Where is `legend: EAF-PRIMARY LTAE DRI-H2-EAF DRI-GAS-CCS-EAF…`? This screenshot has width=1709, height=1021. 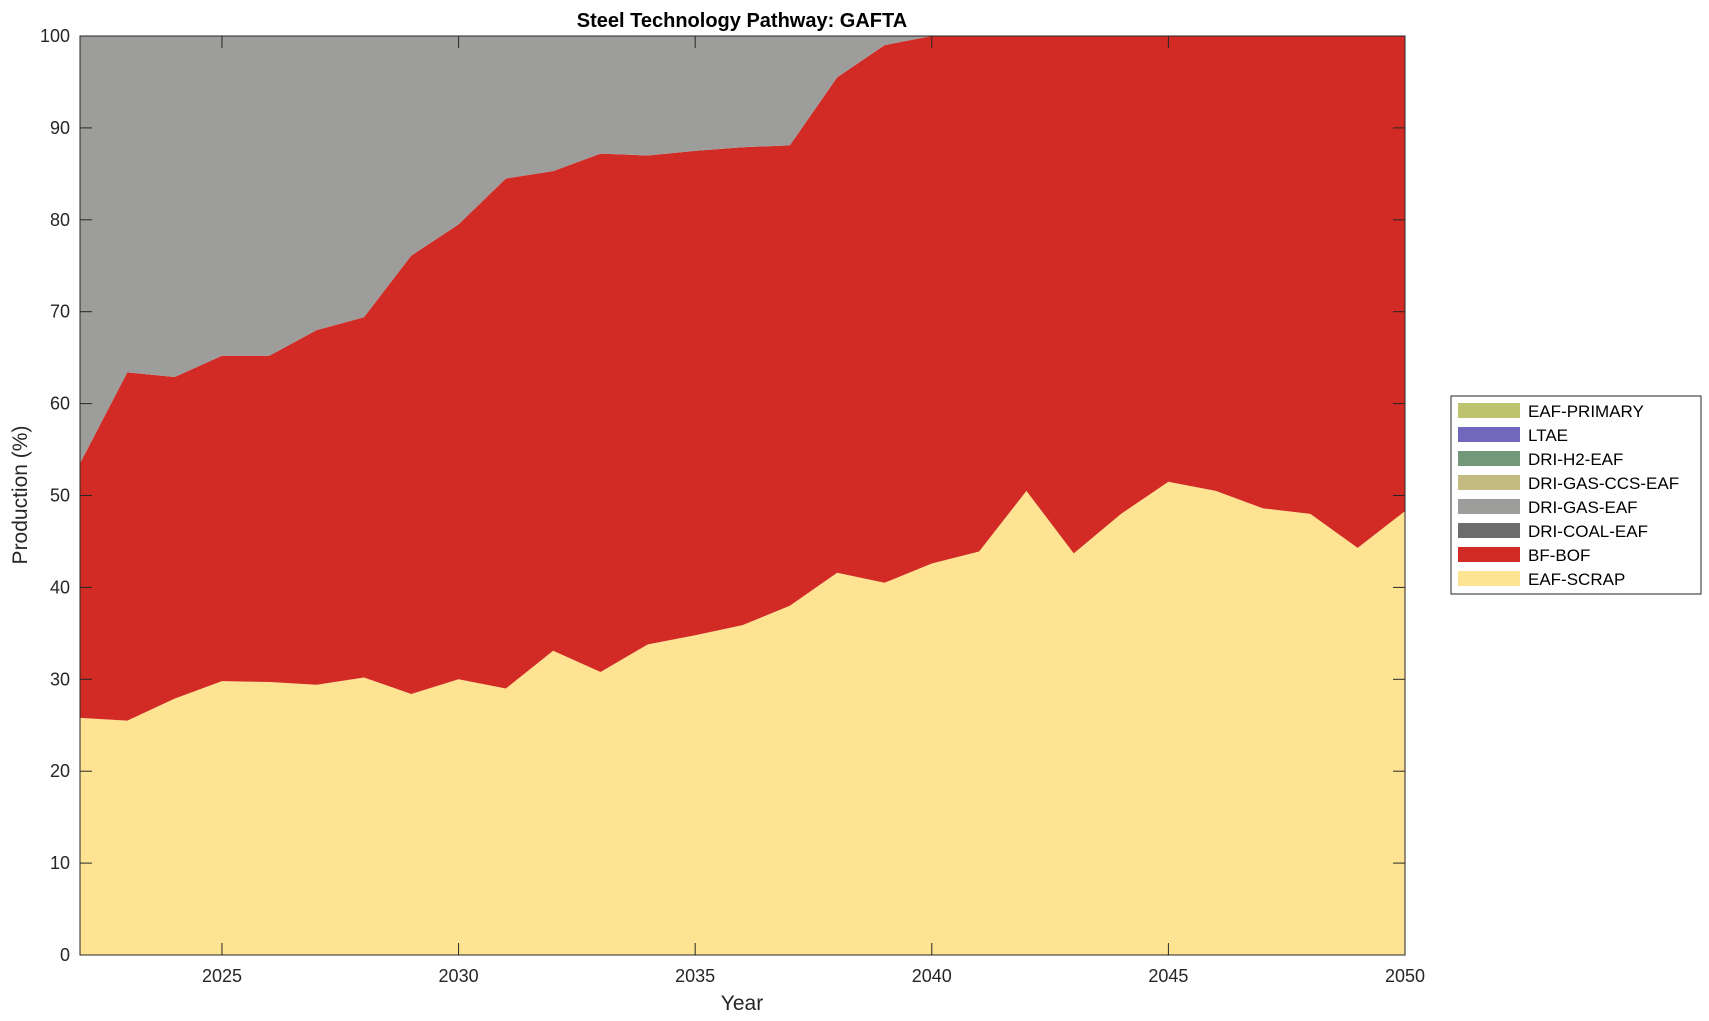 legend: EAF-PRIMARY LTAE DRI-H2-EAF DRI-GAS-CCS-EAF… is located at coordinates (1576, 495).